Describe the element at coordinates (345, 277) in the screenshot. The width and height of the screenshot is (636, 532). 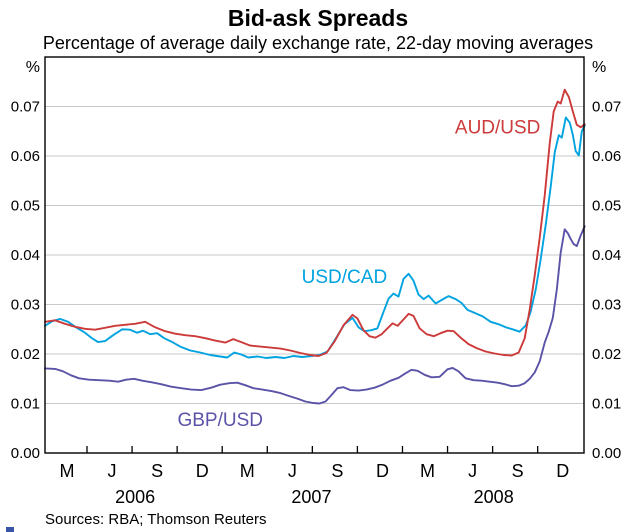
I see `series-label-usd-cad: USD/CAD` at that location.